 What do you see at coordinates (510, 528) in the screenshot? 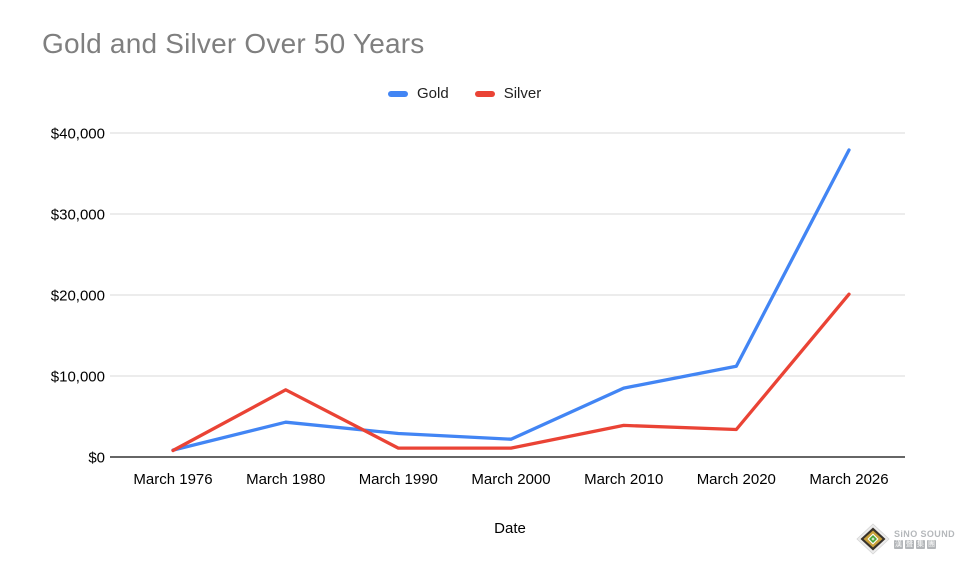
I see `x-axis-title: Date` at bounding box center [510, 528].